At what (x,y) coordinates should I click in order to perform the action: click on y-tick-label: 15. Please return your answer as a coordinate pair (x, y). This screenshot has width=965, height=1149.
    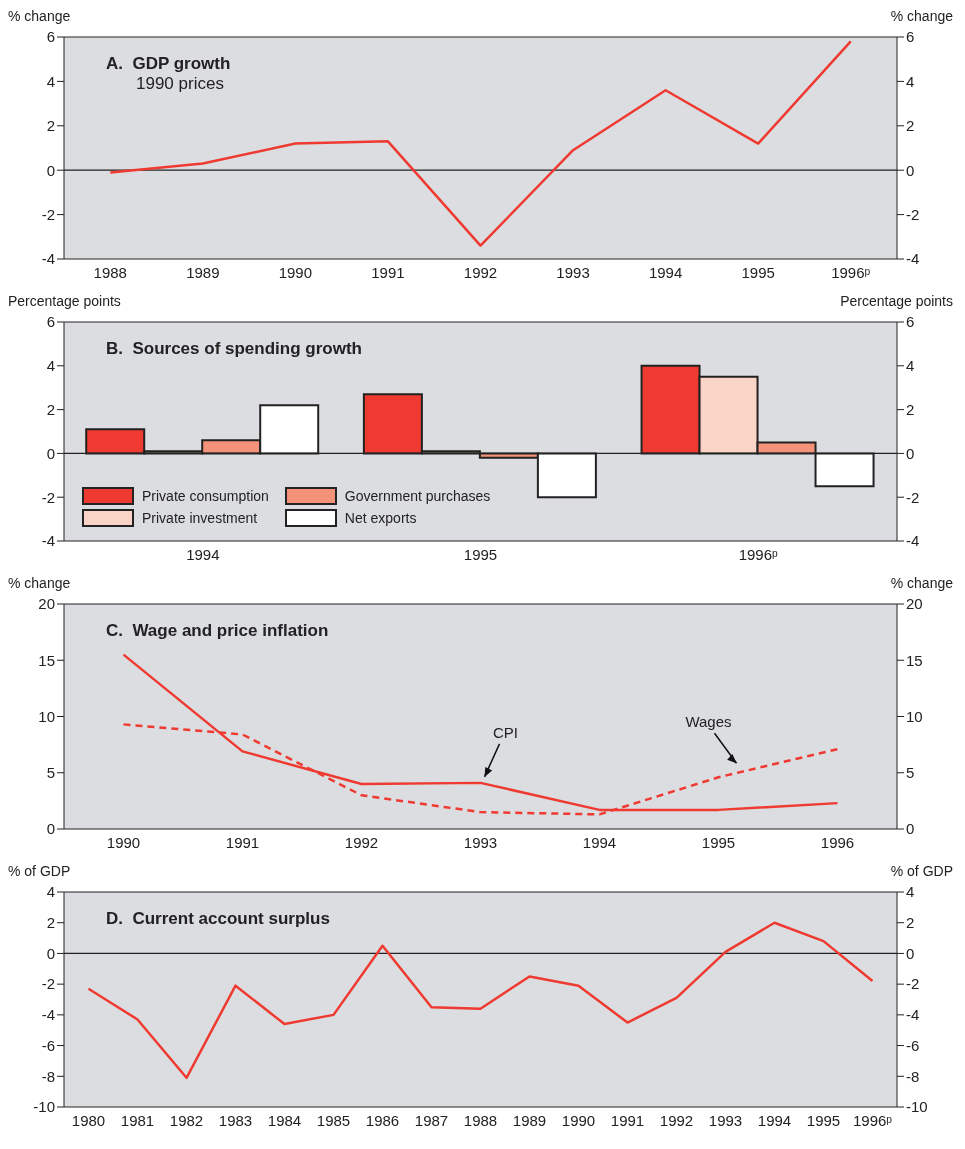
    Looking at the image, I should click on (46, 660).